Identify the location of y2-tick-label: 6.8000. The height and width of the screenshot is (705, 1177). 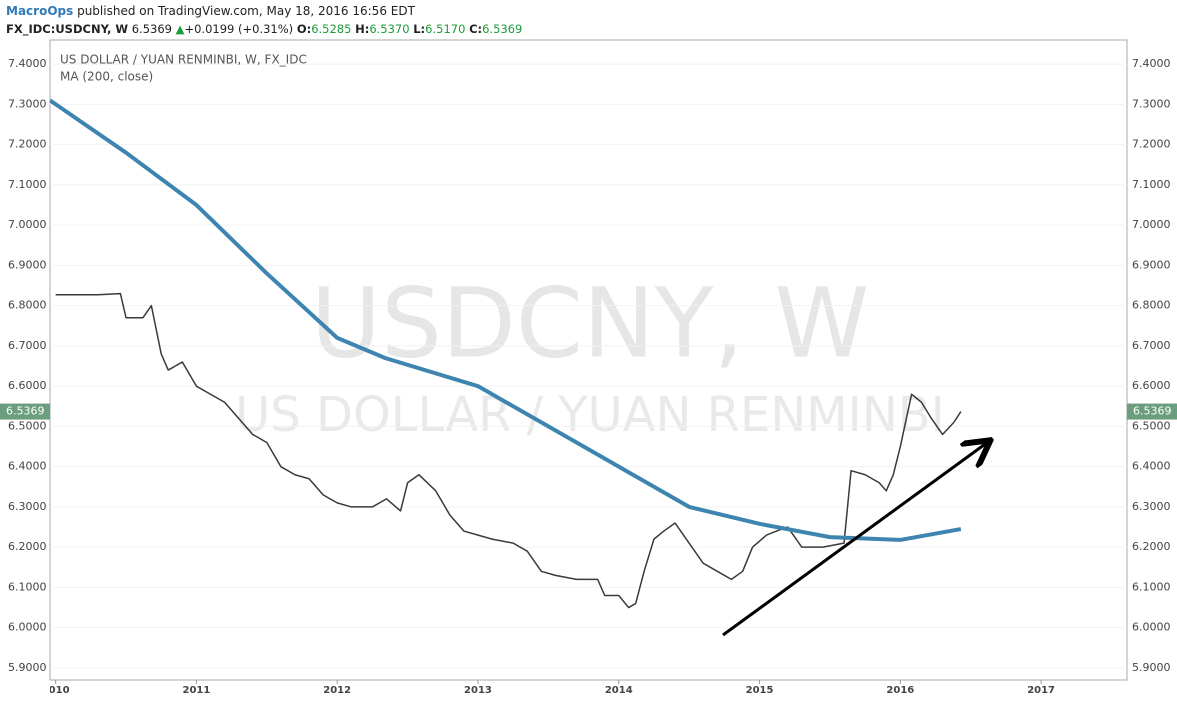
(1151, 305).